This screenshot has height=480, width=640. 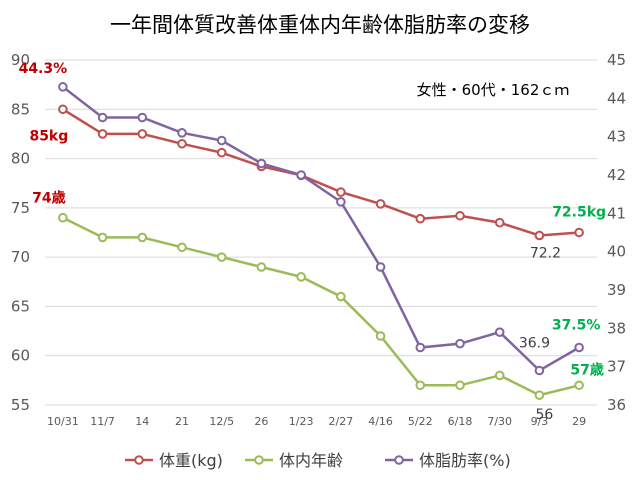 I want to click on x-tick-label: 6/18, so click(x=460, y=421).